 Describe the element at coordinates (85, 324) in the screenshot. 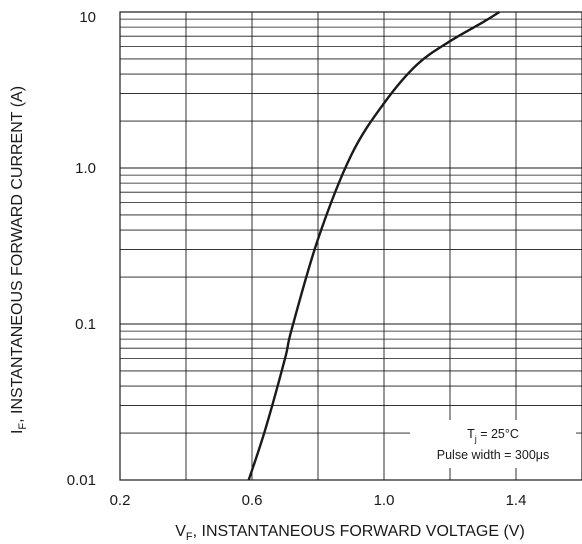

I see `y-tick-label: 0.1` at that location.